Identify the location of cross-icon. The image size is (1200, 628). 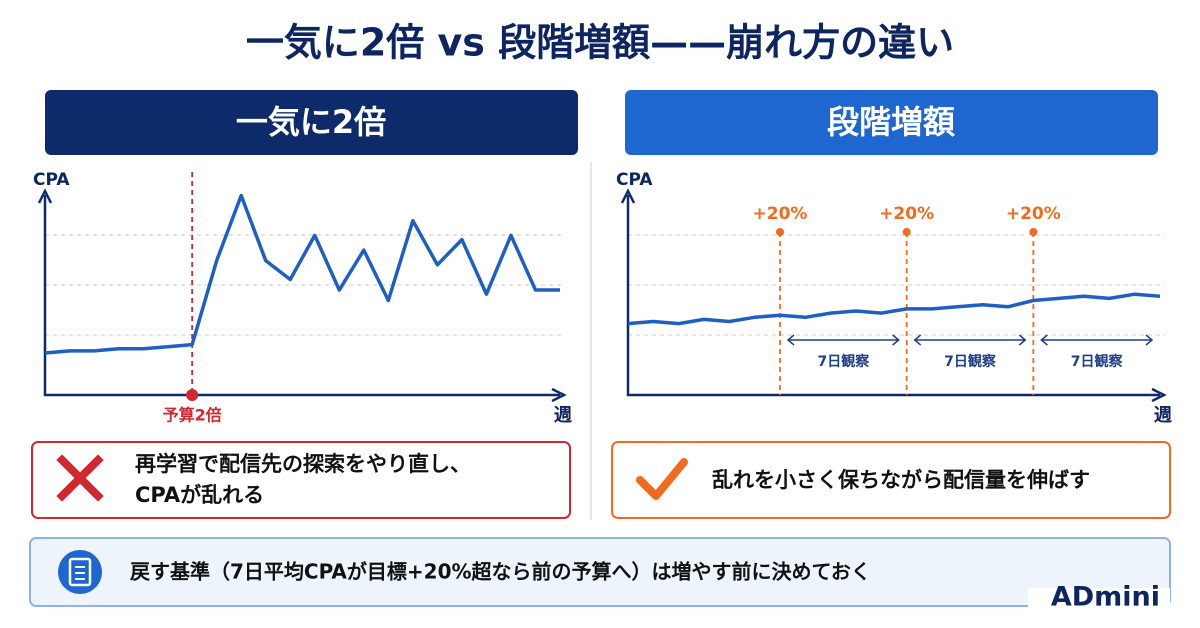
(80, 478).